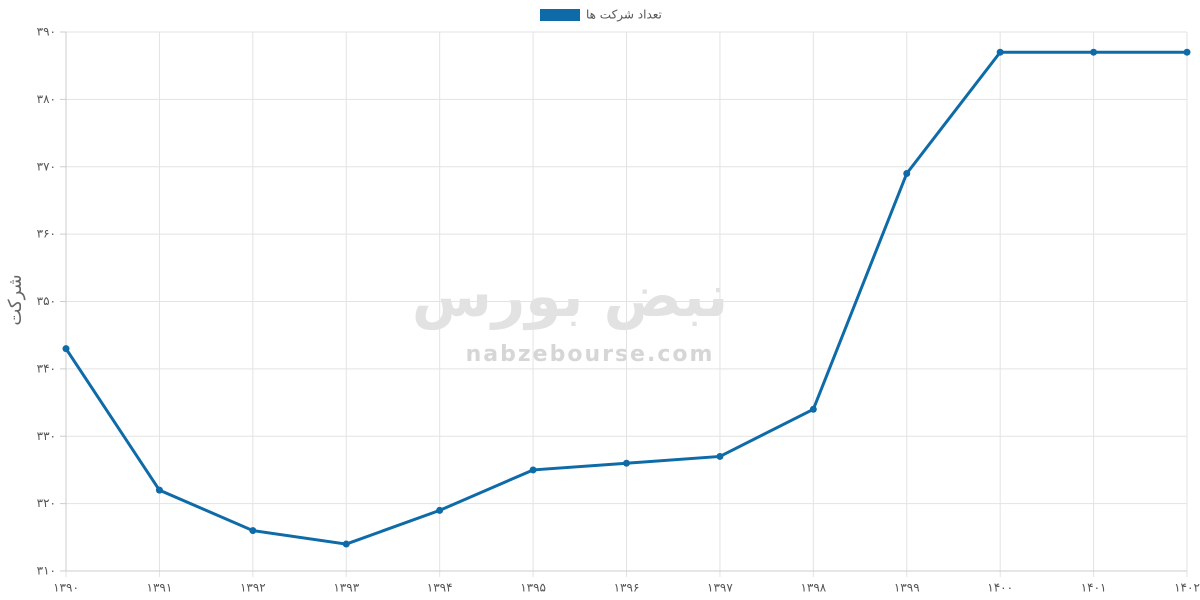  I want to click on y-tick-label: ۳۶۰, so click(46, 234).